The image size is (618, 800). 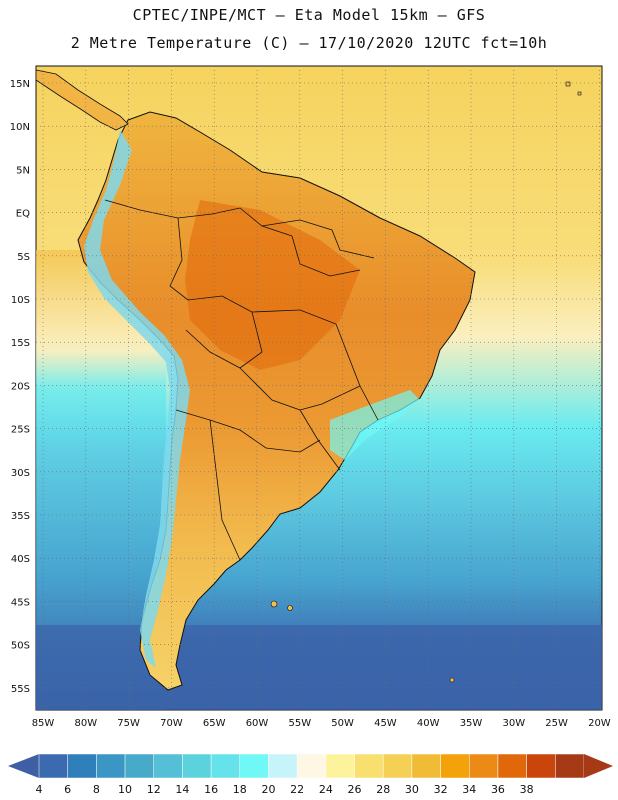 I want to click on colorbar-label: 30, so click(x=411, y=789).